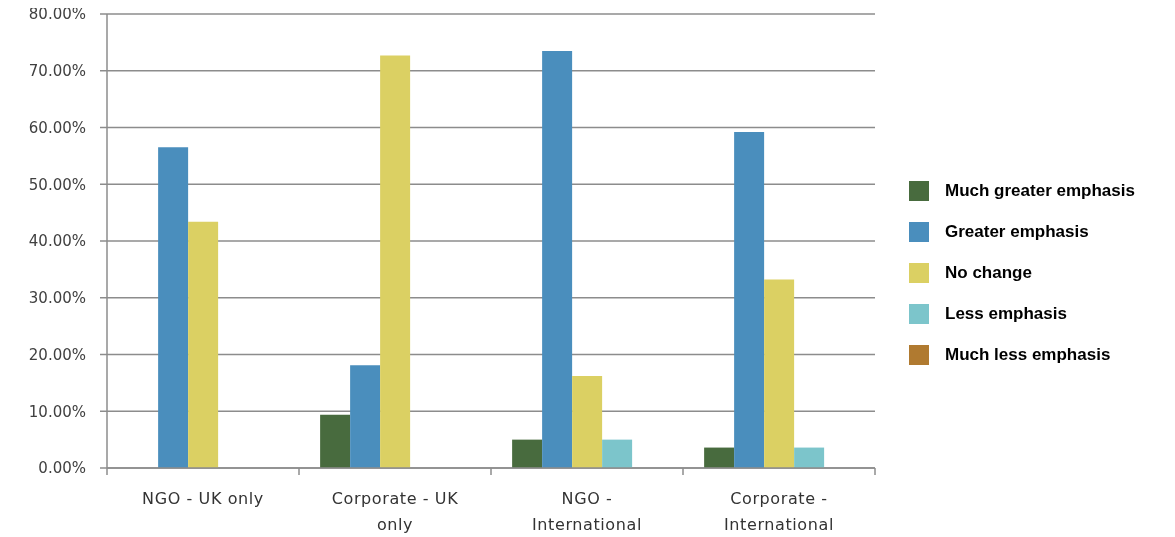 This screenshot has width=1175, height=537. Describe the element at coordinates (57, 184) in the screenshot. I see `y-tick-label: 50.00%` at that location.